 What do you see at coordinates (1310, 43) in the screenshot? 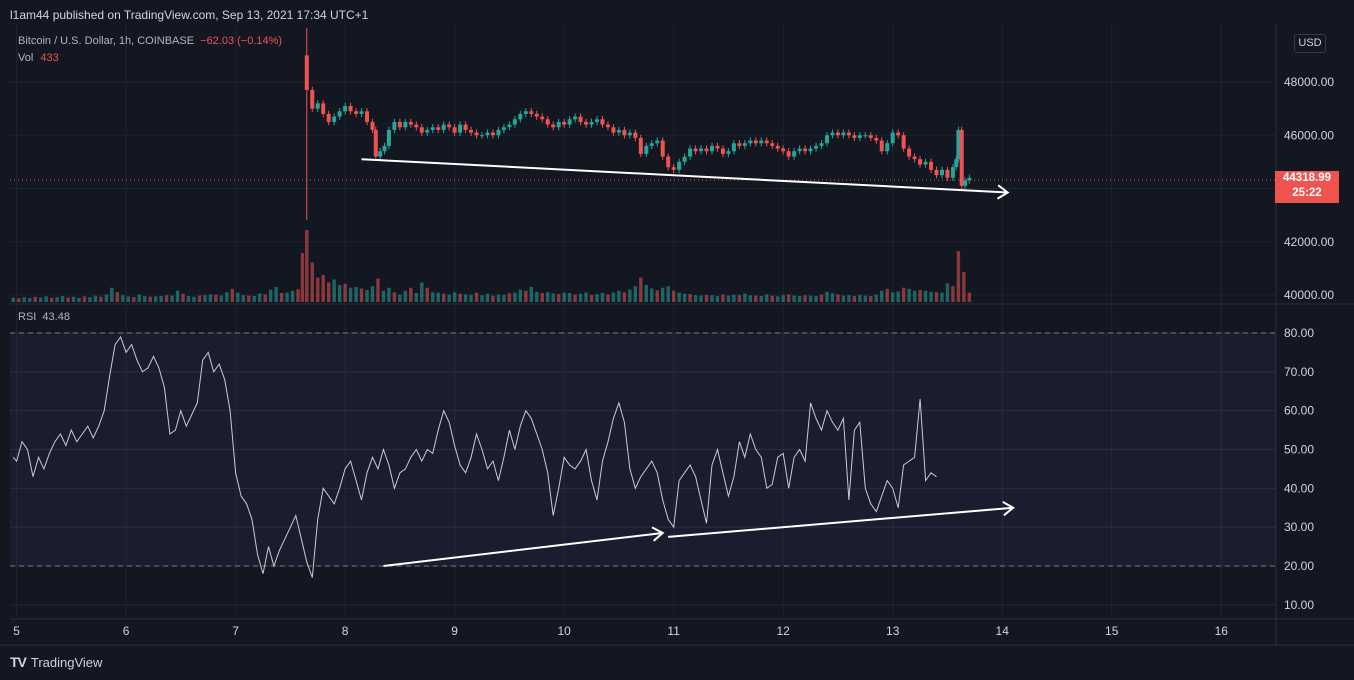
I see `currency-button: USD` at bounding box center [1310, 43].